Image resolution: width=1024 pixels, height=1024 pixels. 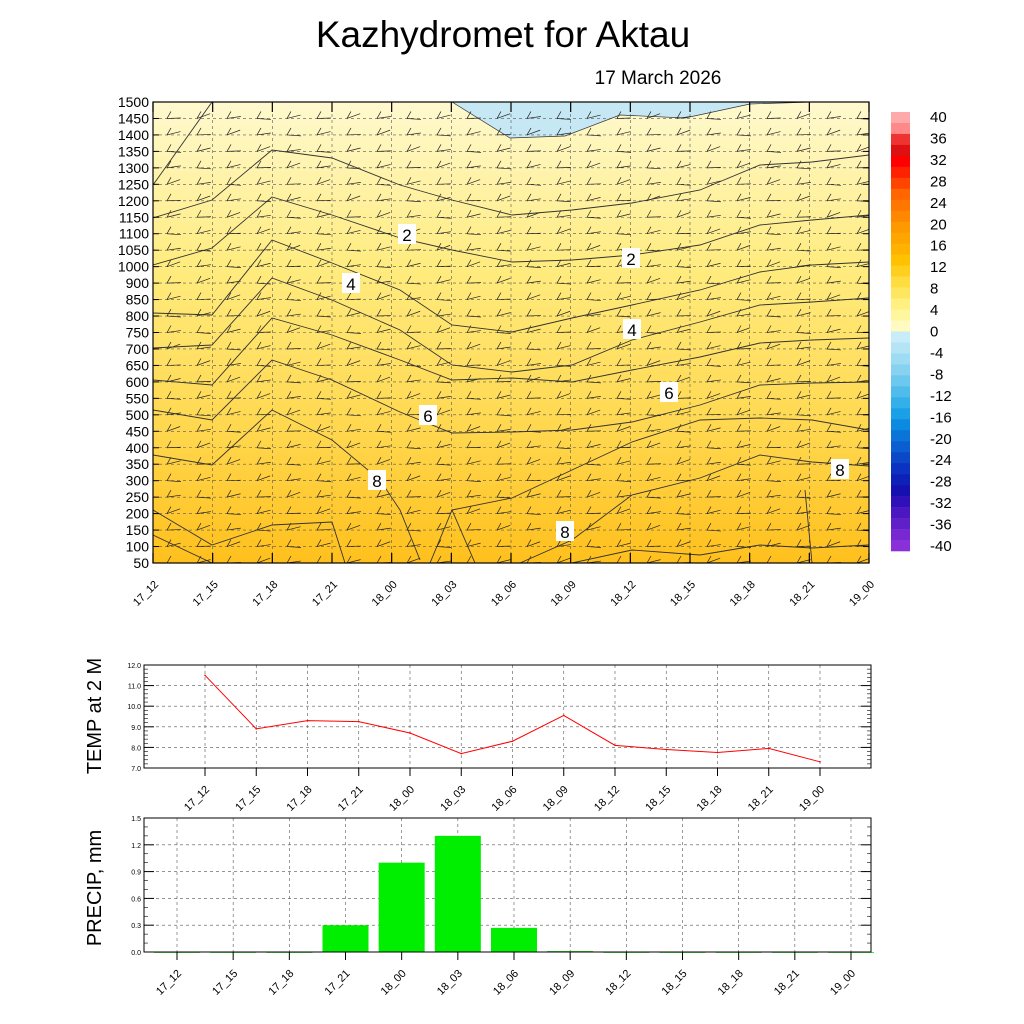 What do you see at coordinates (402, 799) in the screenshot?
I see `x-tick-label: 18_00` at bounding box center [402, 799].